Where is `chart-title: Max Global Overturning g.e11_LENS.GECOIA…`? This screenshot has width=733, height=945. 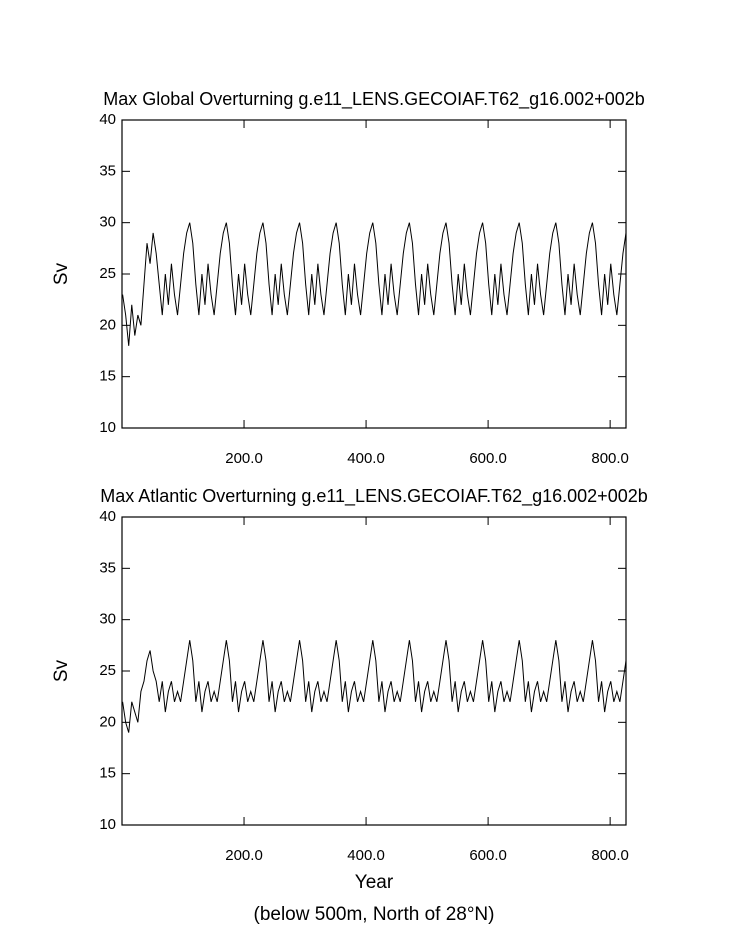 chart-title: Max Global Overturning g.e11_LENS.GECOIA… is located at coordinates (374, 99).